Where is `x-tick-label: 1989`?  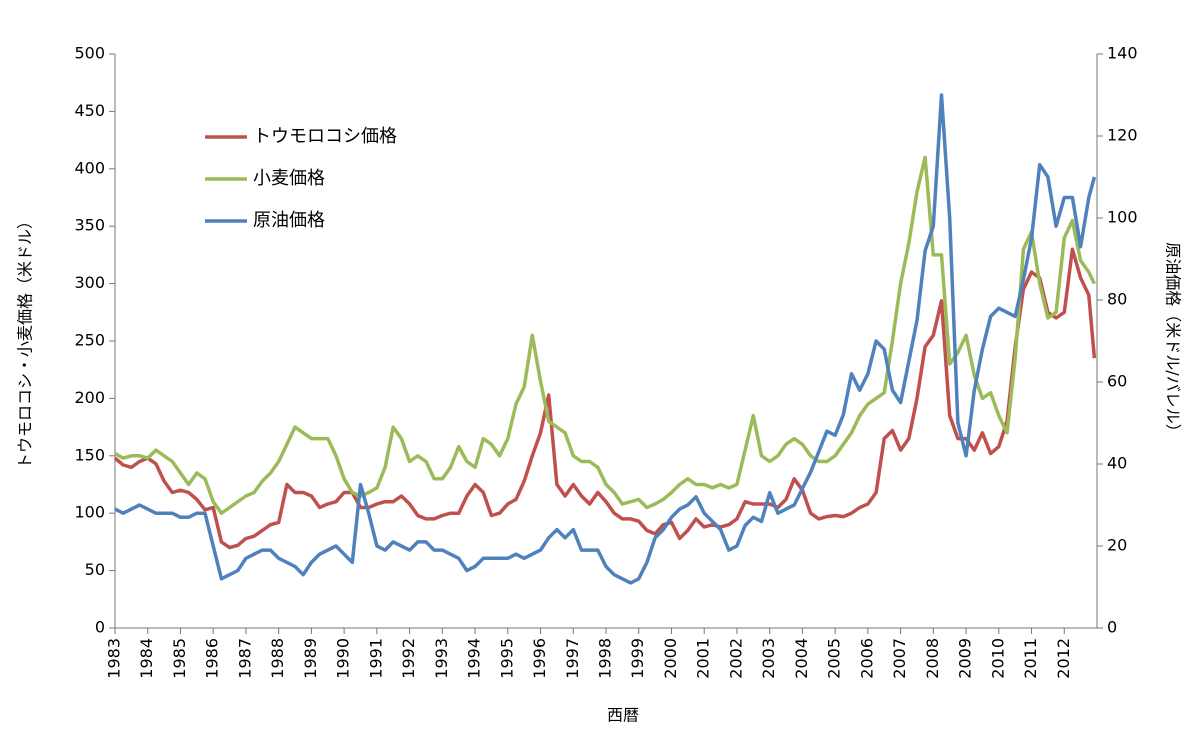 x-tick-label: 1989 is located at coordinates (310, 658).